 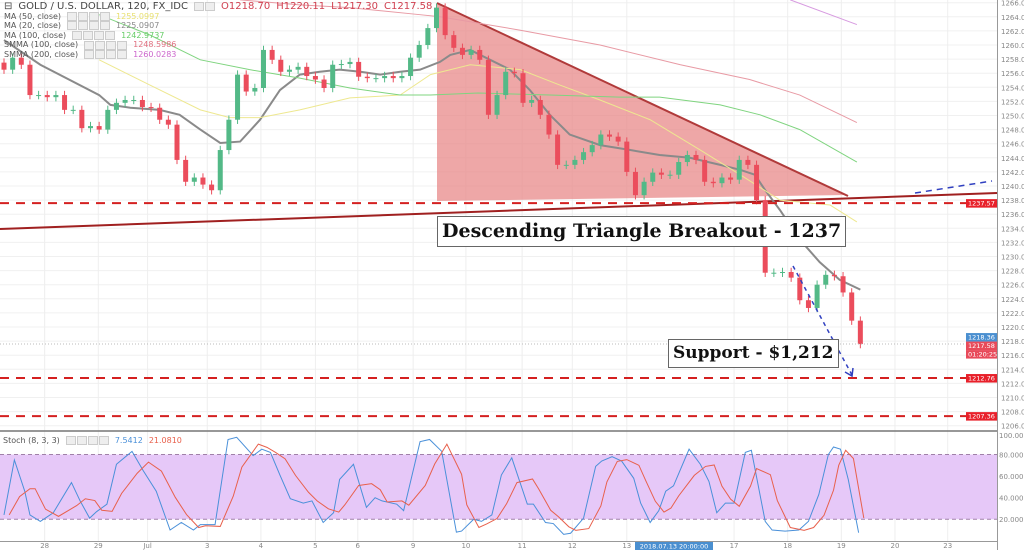 I want to click on collapse-icon: ⊟, so click(x=8, y=6).